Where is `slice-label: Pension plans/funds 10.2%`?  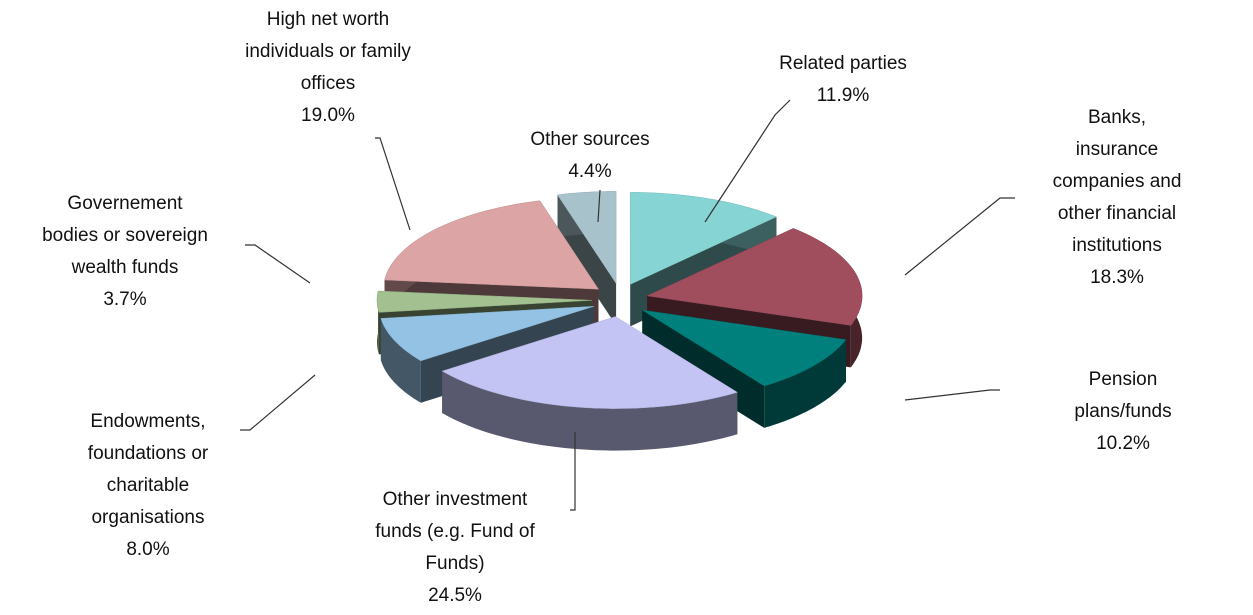
slice-label: Pension plans/funds 10.2% is located at coordinates (1123, 412).